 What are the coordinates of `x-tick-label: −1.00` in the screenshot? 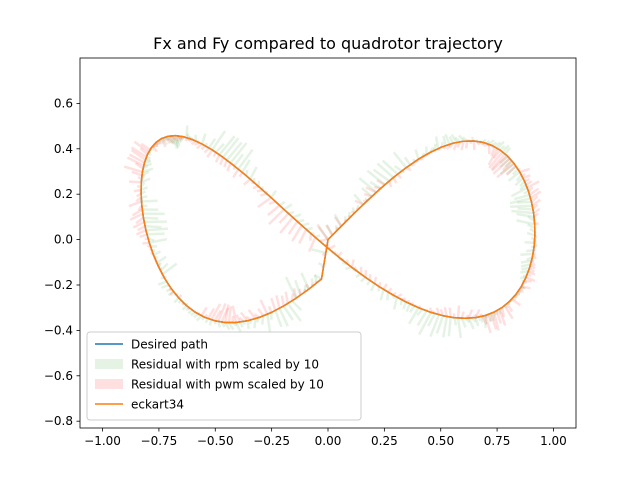 It's located at (102, 441).